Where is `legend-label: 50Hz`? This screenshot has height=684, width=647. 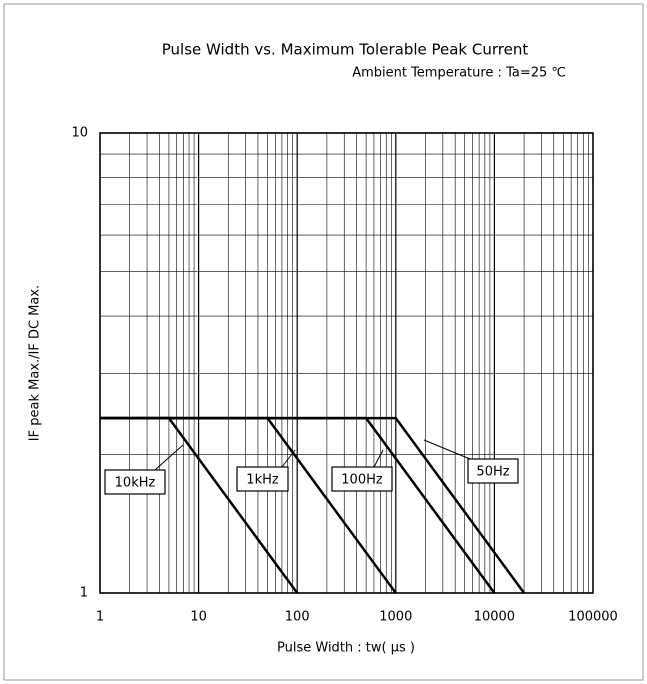
legend-label: 50Hz is located at coordinates (492, 472).